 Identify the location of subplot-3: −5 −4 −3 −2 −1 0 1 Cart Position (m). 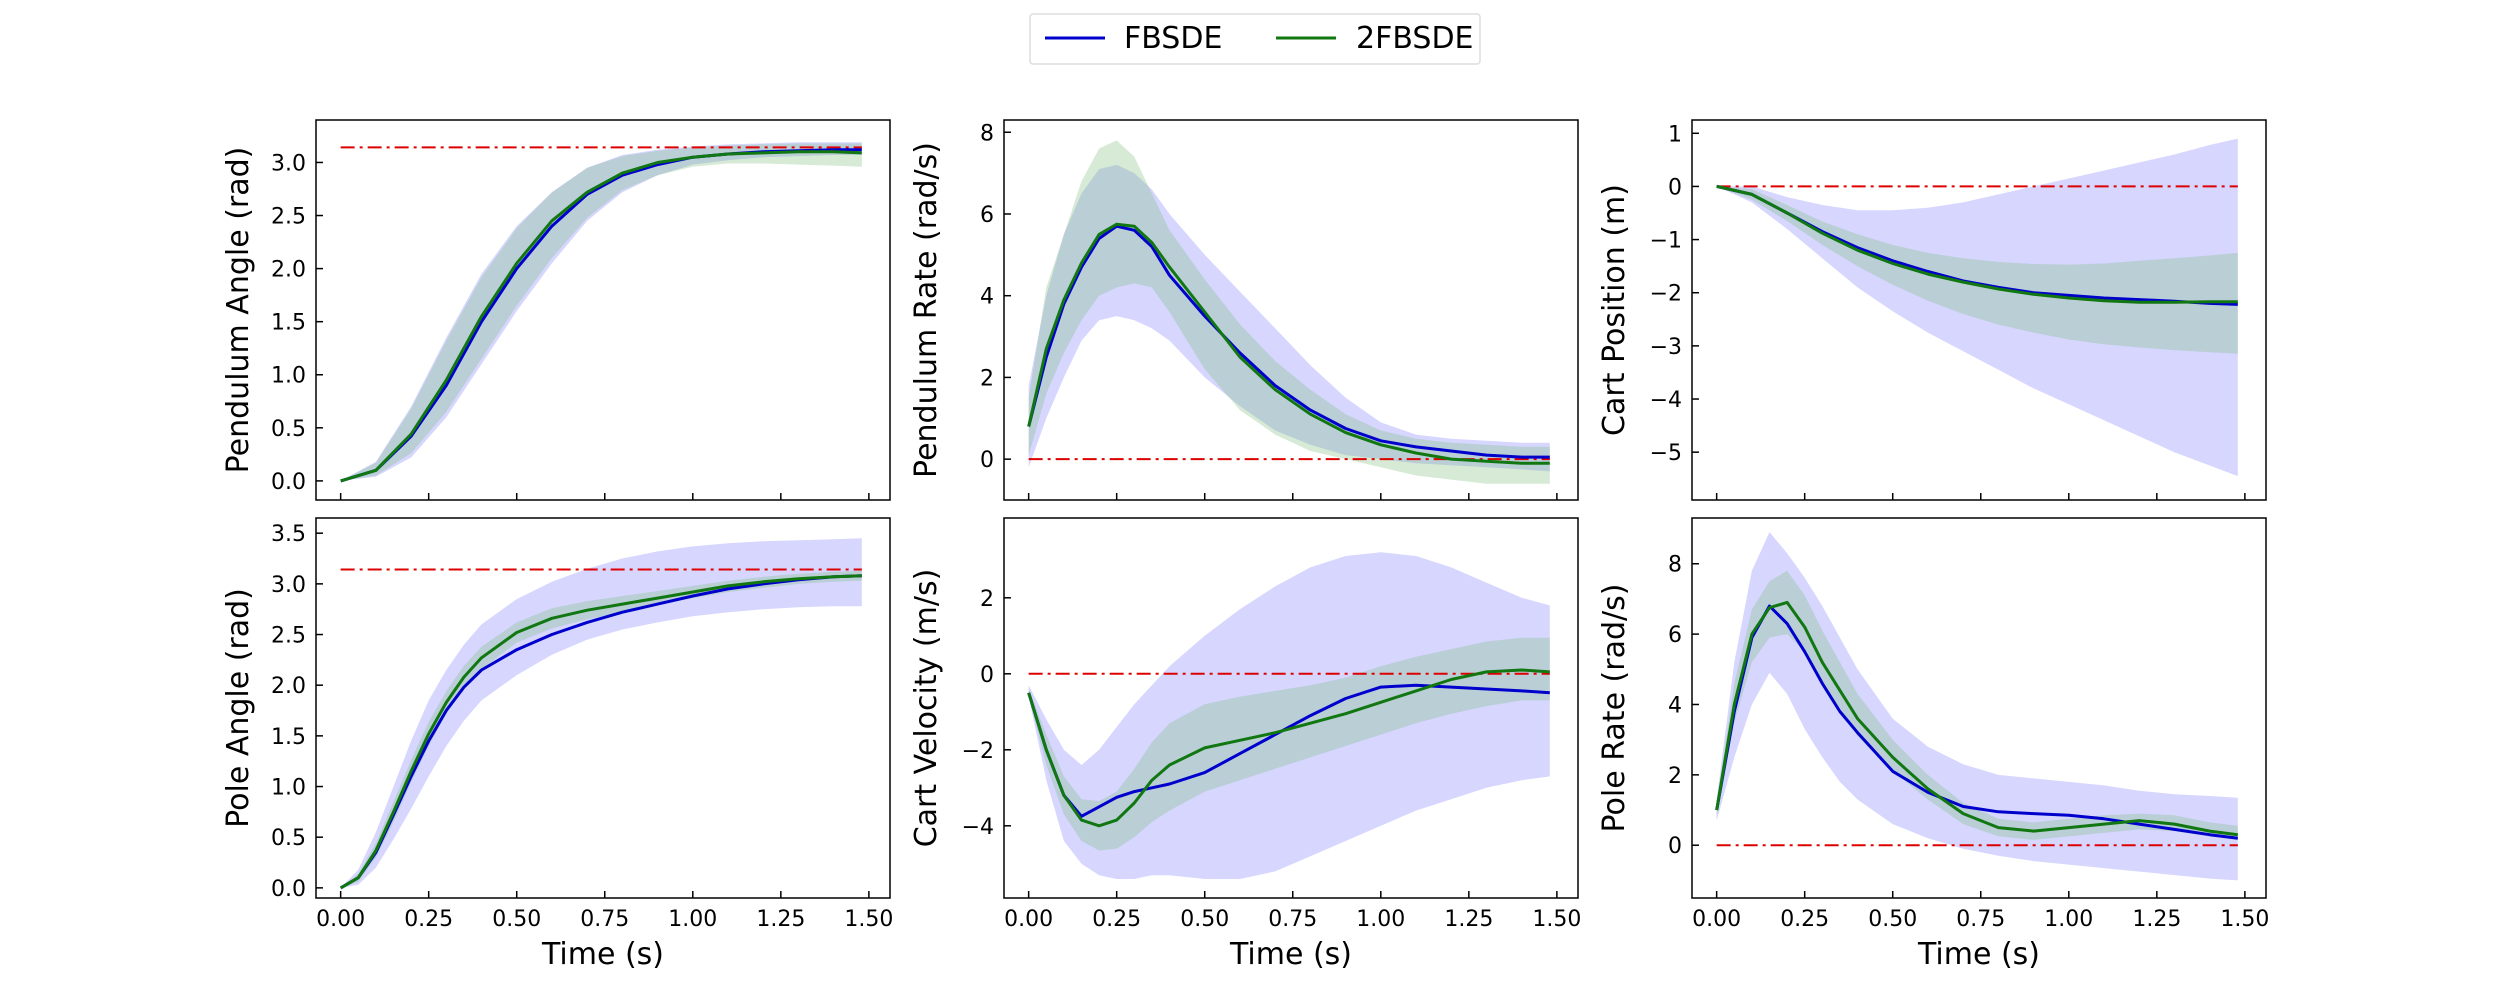
(1932, 310).